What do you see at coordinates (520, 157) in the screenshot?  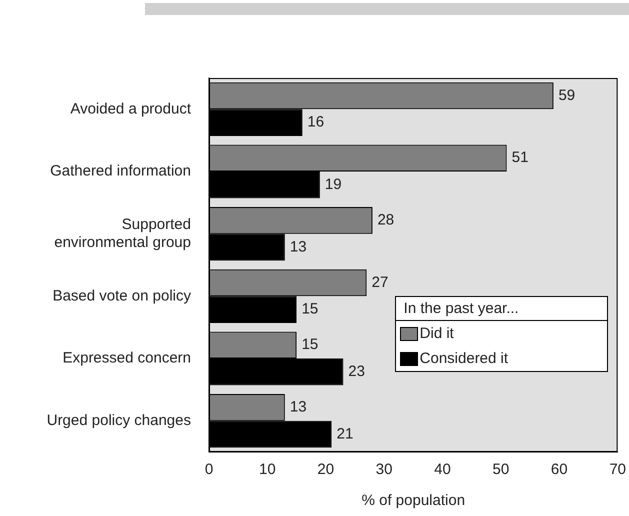 I see `data-label: 51` at bounding box center [520, 157].